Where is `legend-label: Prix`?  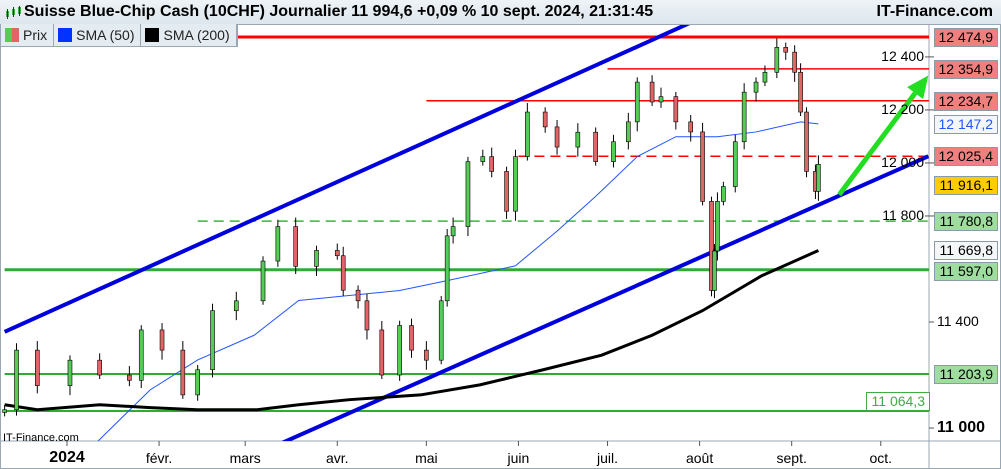 legend-label: Prix is located at coordinates (35, 35).